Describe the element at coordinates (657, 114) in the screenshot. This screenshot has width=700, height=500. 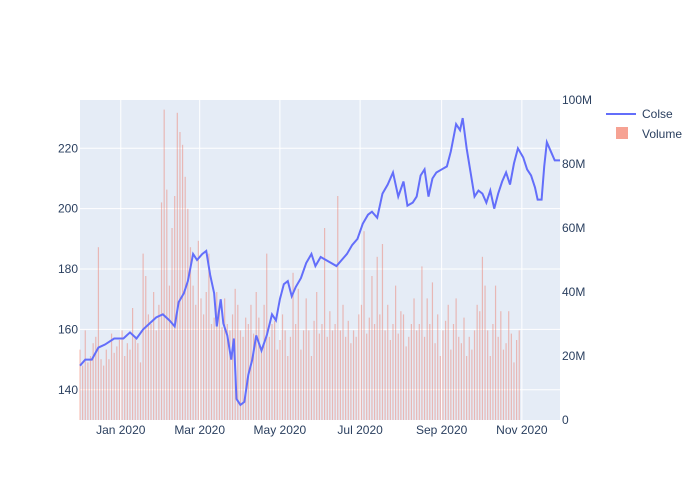
I see `legend-label-colse: Colse` at that location.